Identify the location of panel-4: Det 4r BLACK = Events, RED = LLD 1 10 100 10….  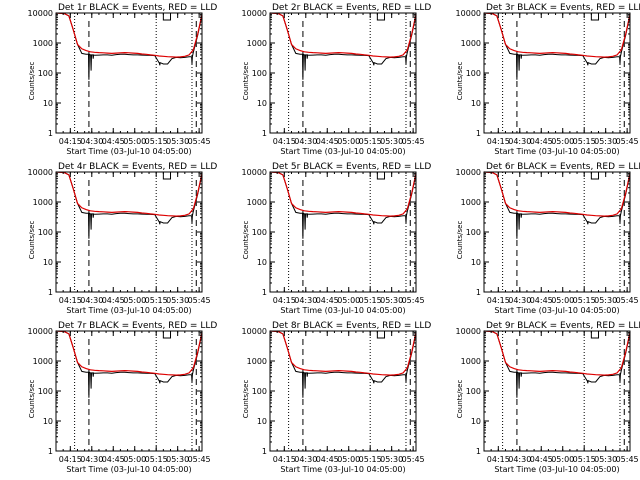
(123, 238).